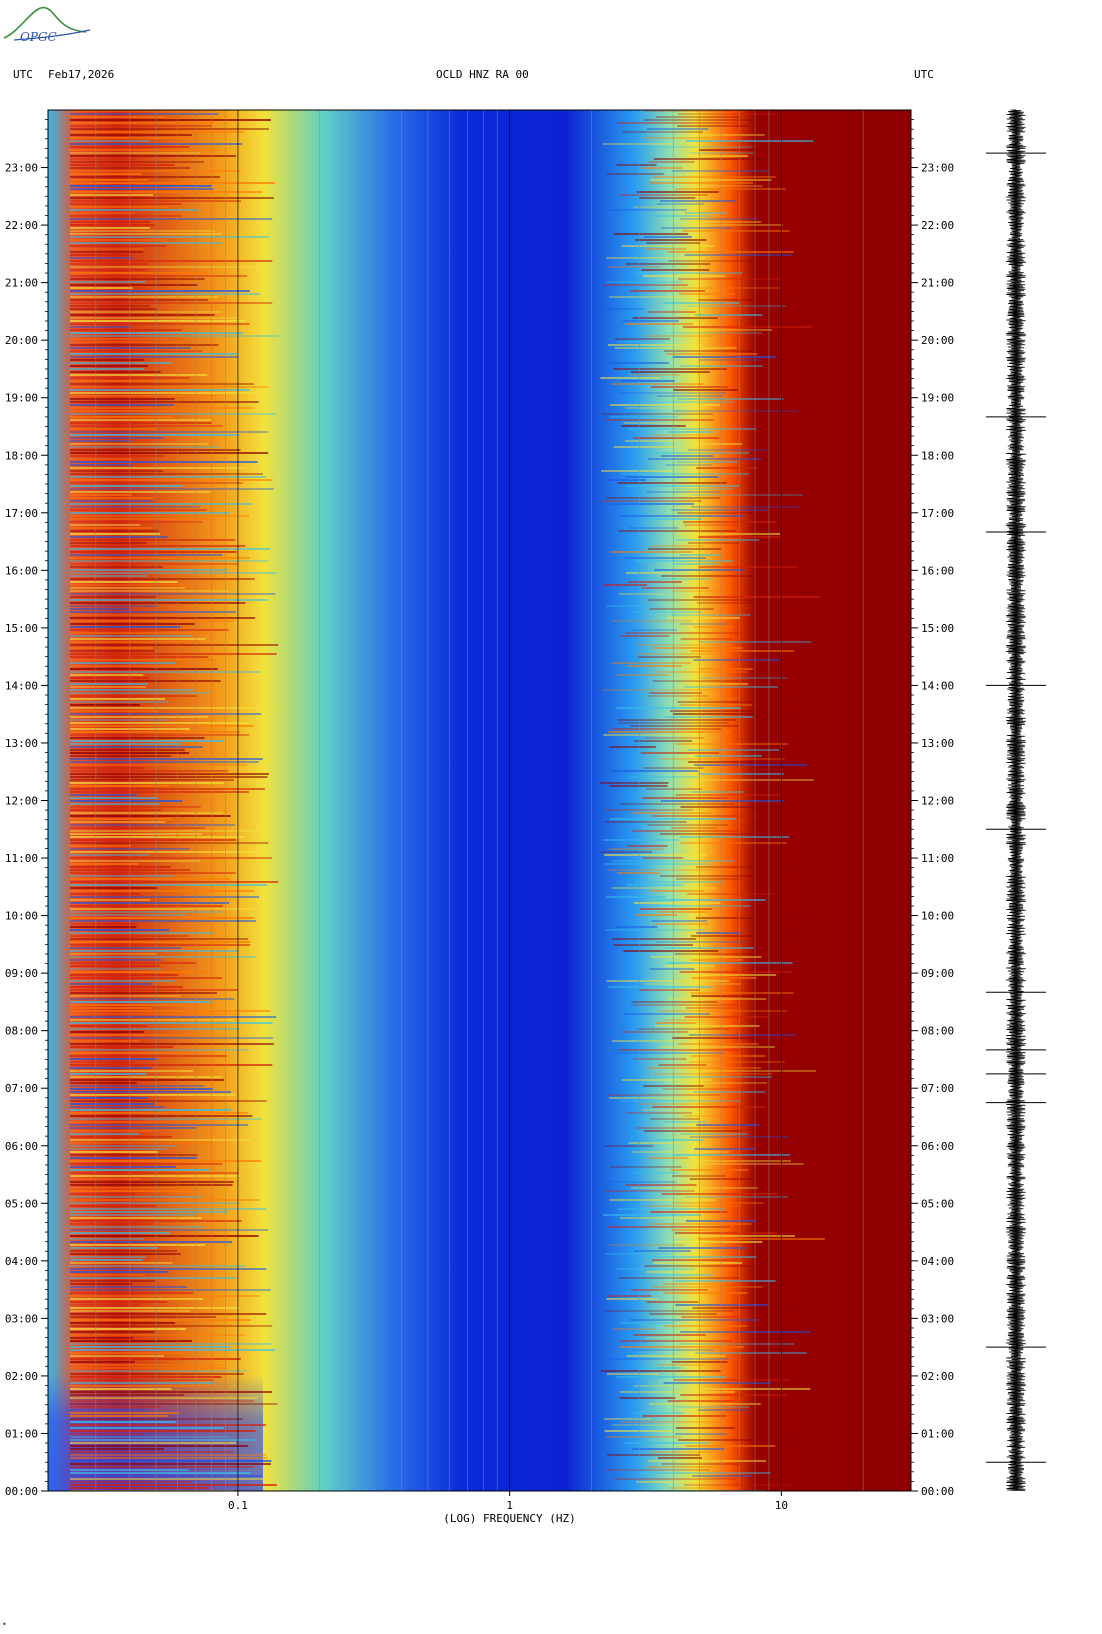 The image size is (1102, 1634). What do you see at coordinates (21, 1031) in the screenshot?
I see `time-tick-label-left: 08:00` at bounding box center [21, 1031].